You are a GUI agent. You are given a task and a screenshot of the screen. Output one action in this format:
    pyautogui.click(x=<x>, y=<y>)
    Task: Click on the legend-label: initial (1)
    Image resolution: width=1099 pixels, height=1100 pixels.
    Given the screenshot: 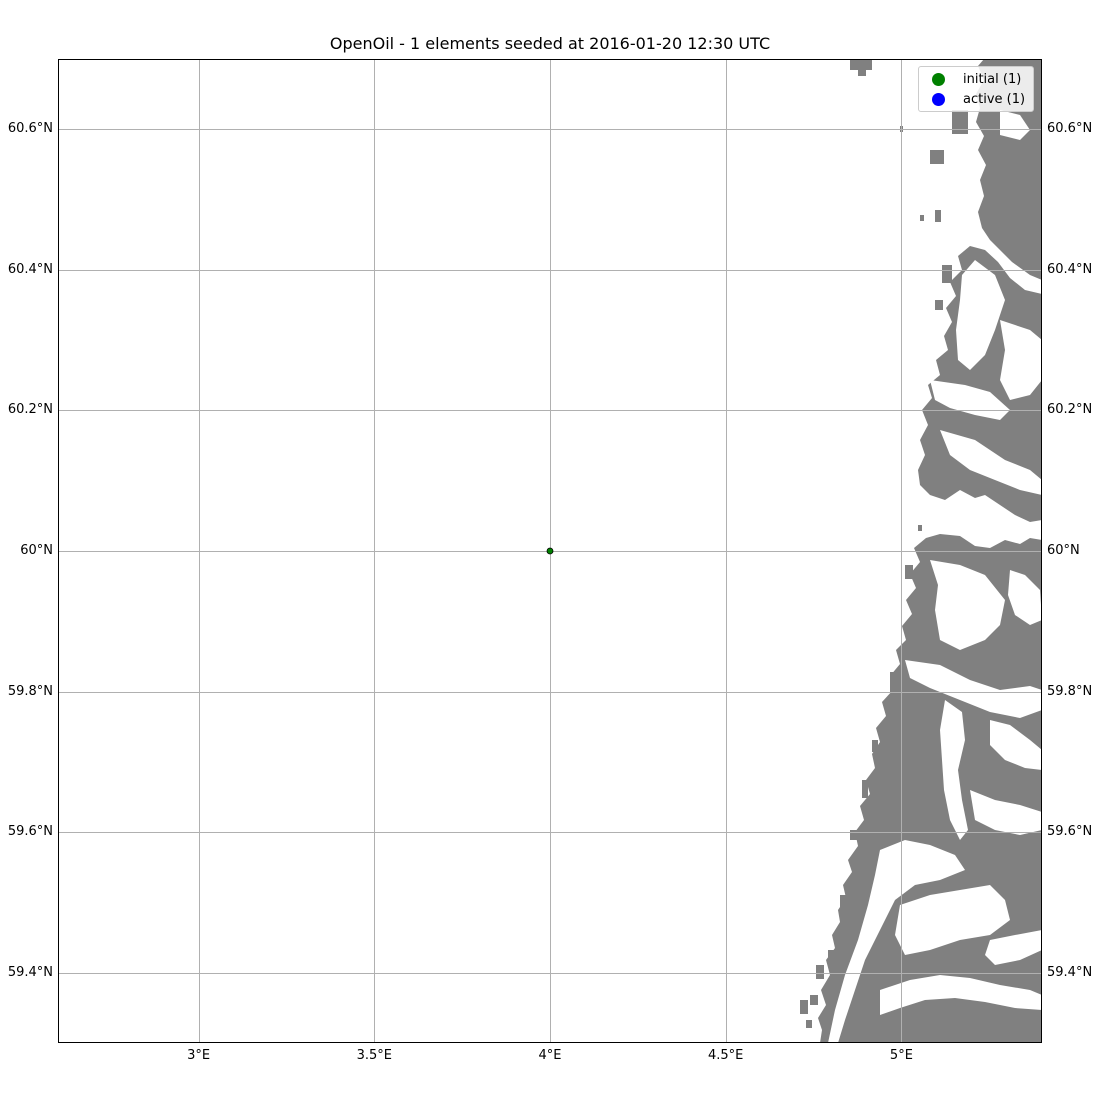 What is the action you would take?
    pyautogui.click(x=992, y=79)
    